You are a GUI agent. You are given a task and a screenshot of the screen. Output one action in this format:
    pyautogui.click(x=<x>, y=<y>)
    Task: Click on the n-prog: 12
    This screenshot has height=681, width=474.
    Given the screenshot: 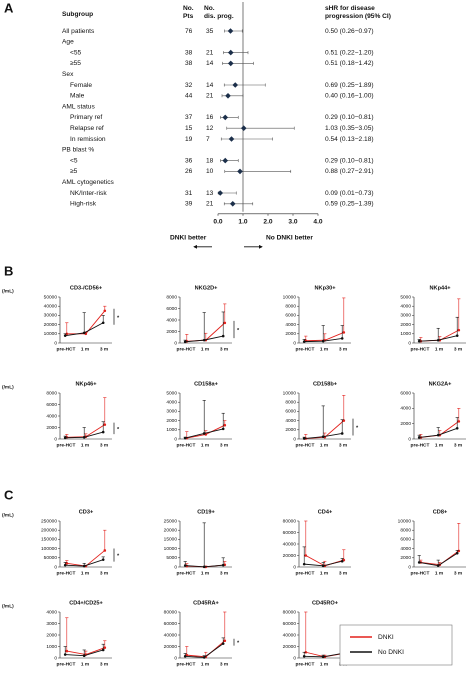 What is the action you would take?
    pyautogui.click(x=210, y=128)
    